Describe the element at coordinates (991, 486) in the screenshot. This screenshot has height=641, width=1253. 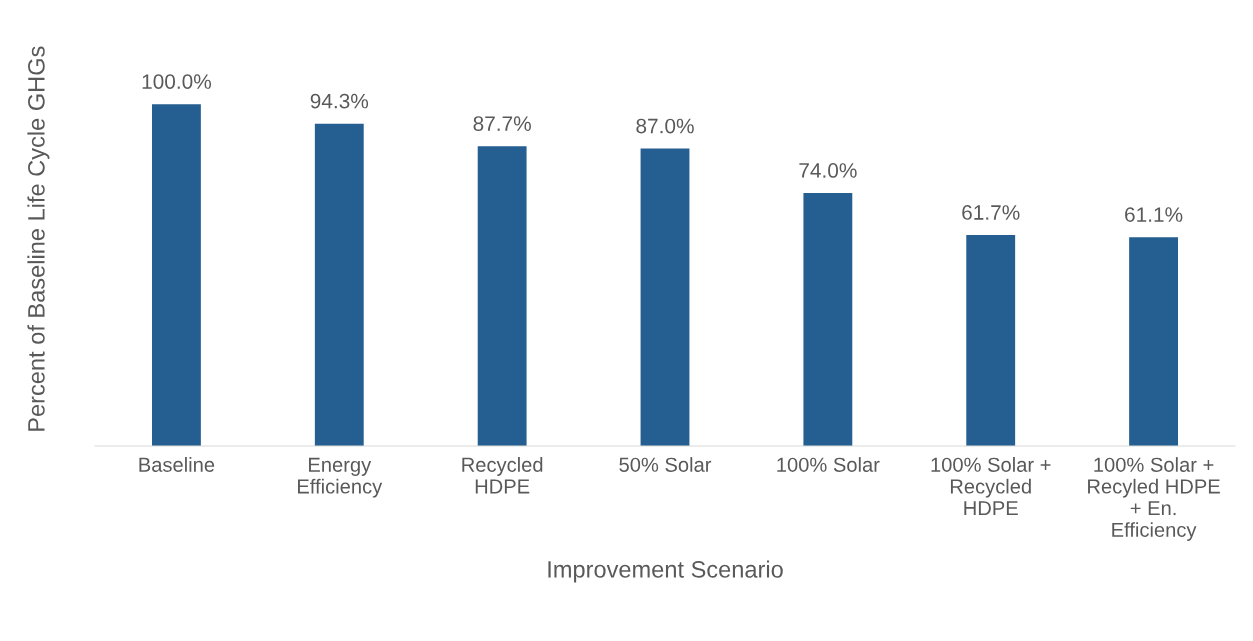
I see `x-tick-label: 100% Solar + Recycled HDPE` at that location.